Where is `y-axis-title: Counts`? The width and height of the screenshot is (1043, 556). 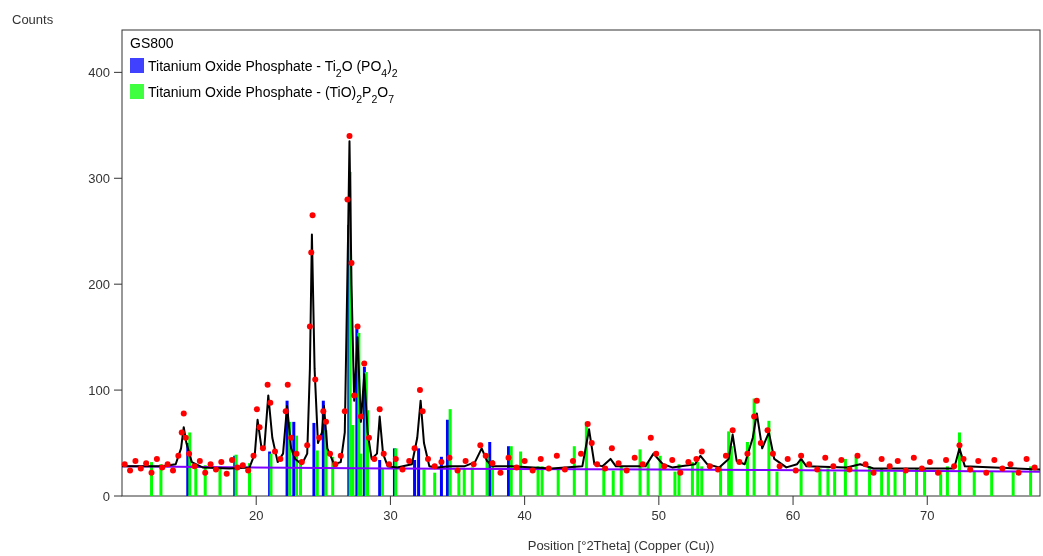
y-axis-title: Counts is located at coordinates (33, 19).